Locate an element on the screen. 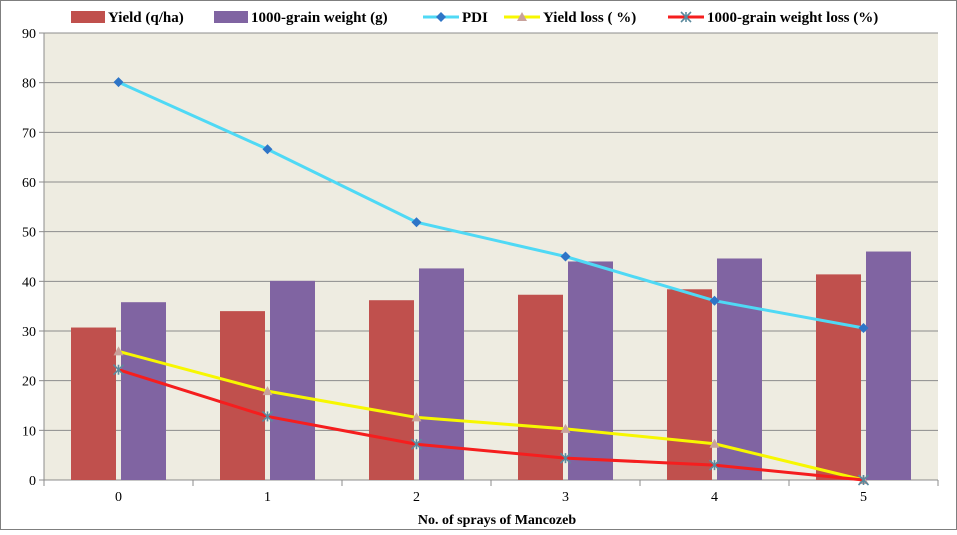 The image size is (957, 535). y-tick-label: 80 is located at coordinates (29, 84).